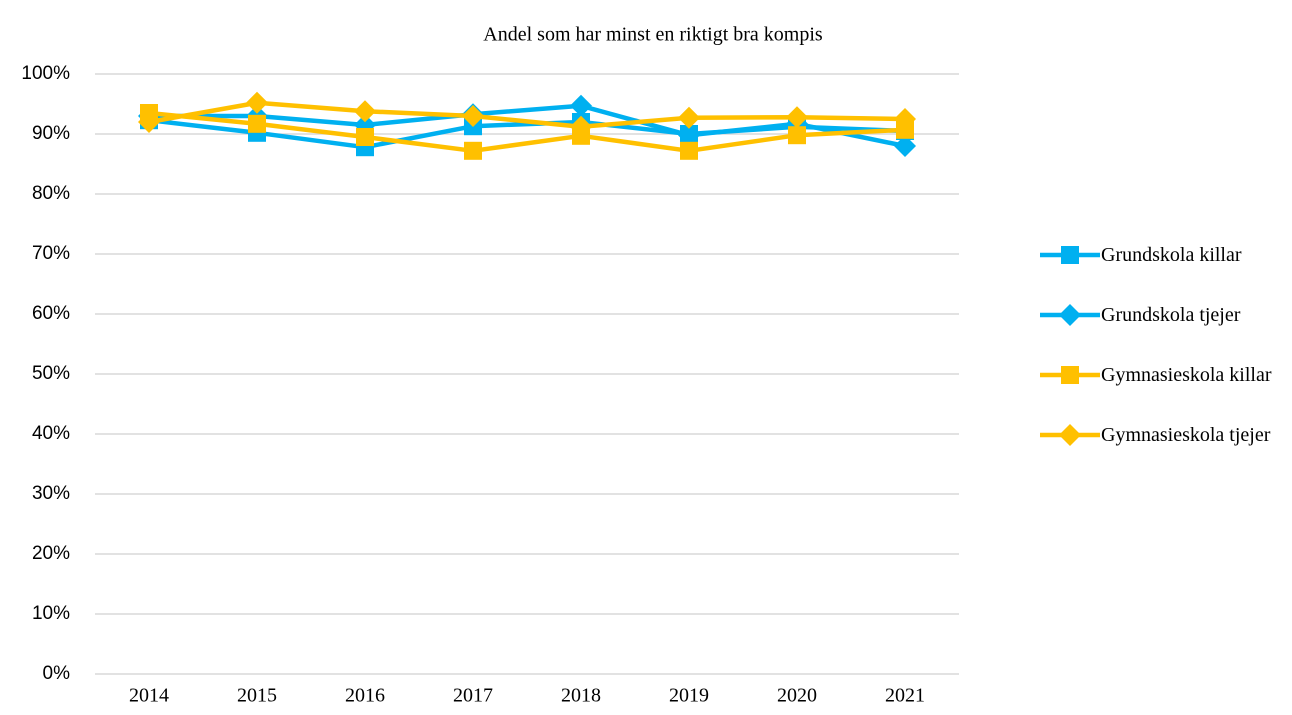 The image size is (1292, 715). What do you see at coordinates (581, 696) in the screenshot?
I see `x-tick-label: 2018` at bounding box center [581, 696].